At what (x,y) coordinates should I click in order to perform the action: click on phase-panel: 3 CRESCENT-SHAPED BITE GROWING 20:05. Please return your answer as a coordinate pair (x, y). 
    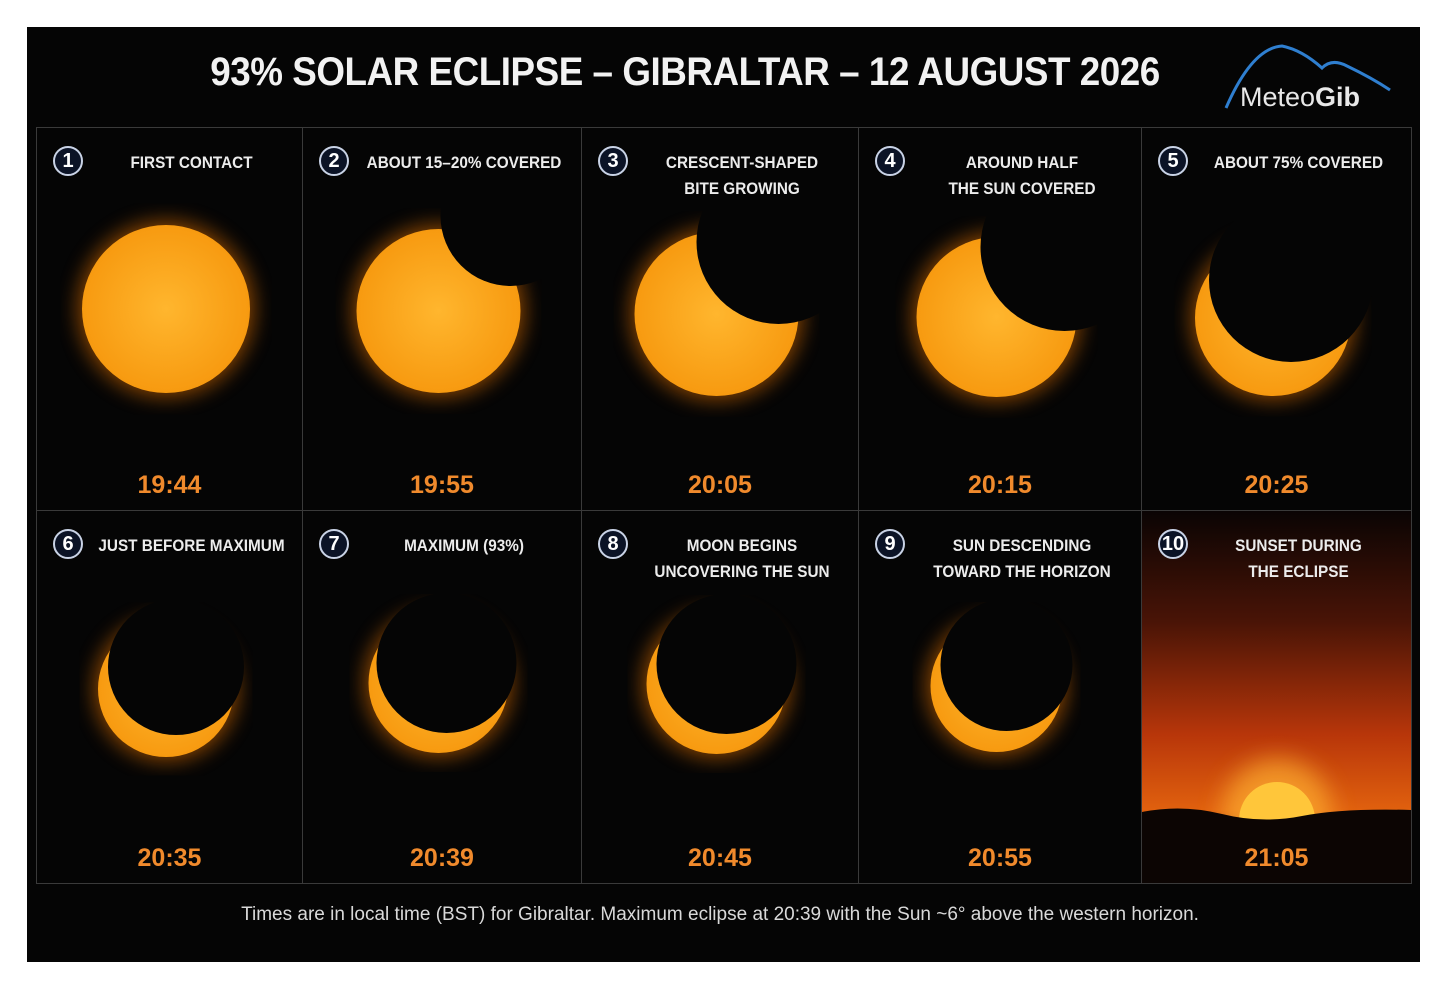
    Looking at the image, I should click on (720, 319).